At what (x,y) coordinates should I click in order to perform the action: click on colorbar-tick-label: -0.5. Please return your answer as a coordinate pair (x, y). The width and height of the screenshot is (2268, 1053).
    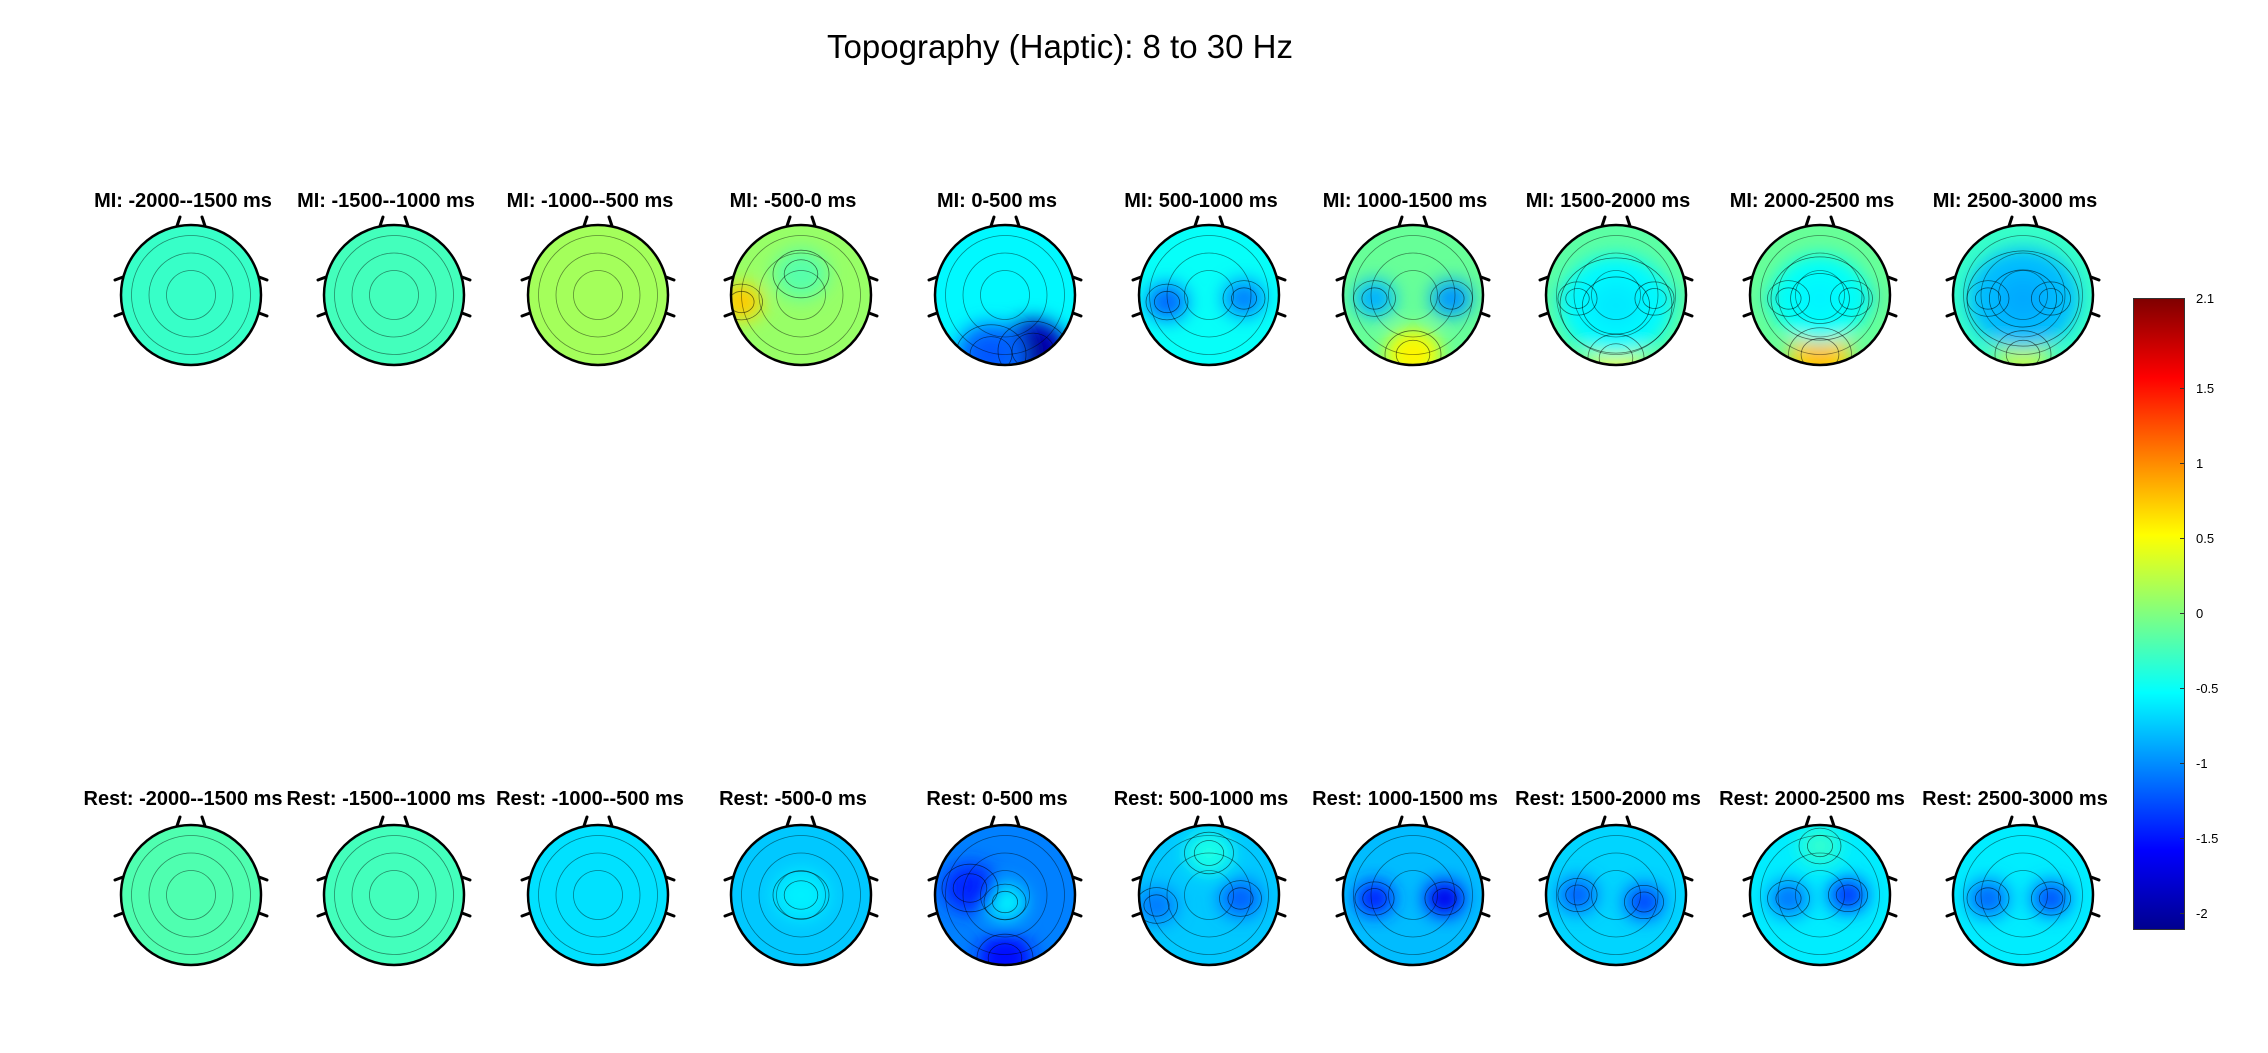
    Looking at the image, I should click on (2207, 688).